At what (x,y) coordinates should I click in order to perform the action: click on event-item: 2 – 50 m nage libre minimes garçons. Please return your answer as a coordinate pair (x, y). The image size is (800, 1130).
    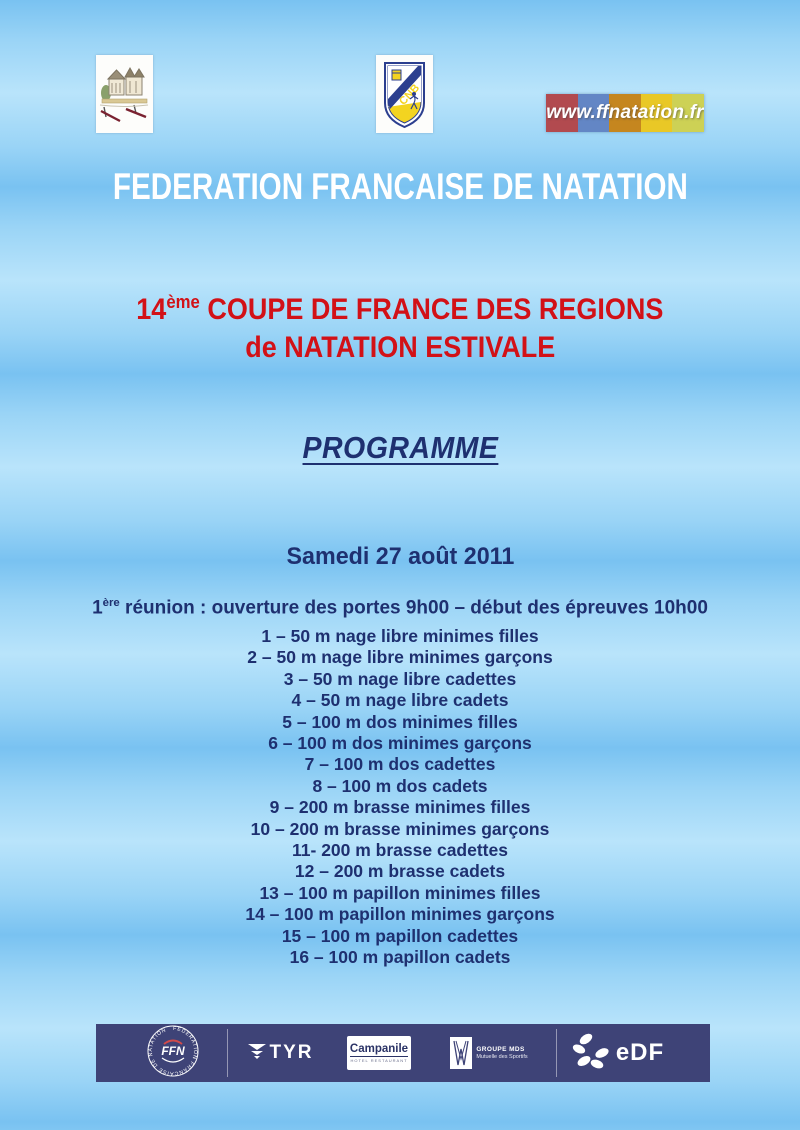
    Looking at the image, I should click on (400, 657).